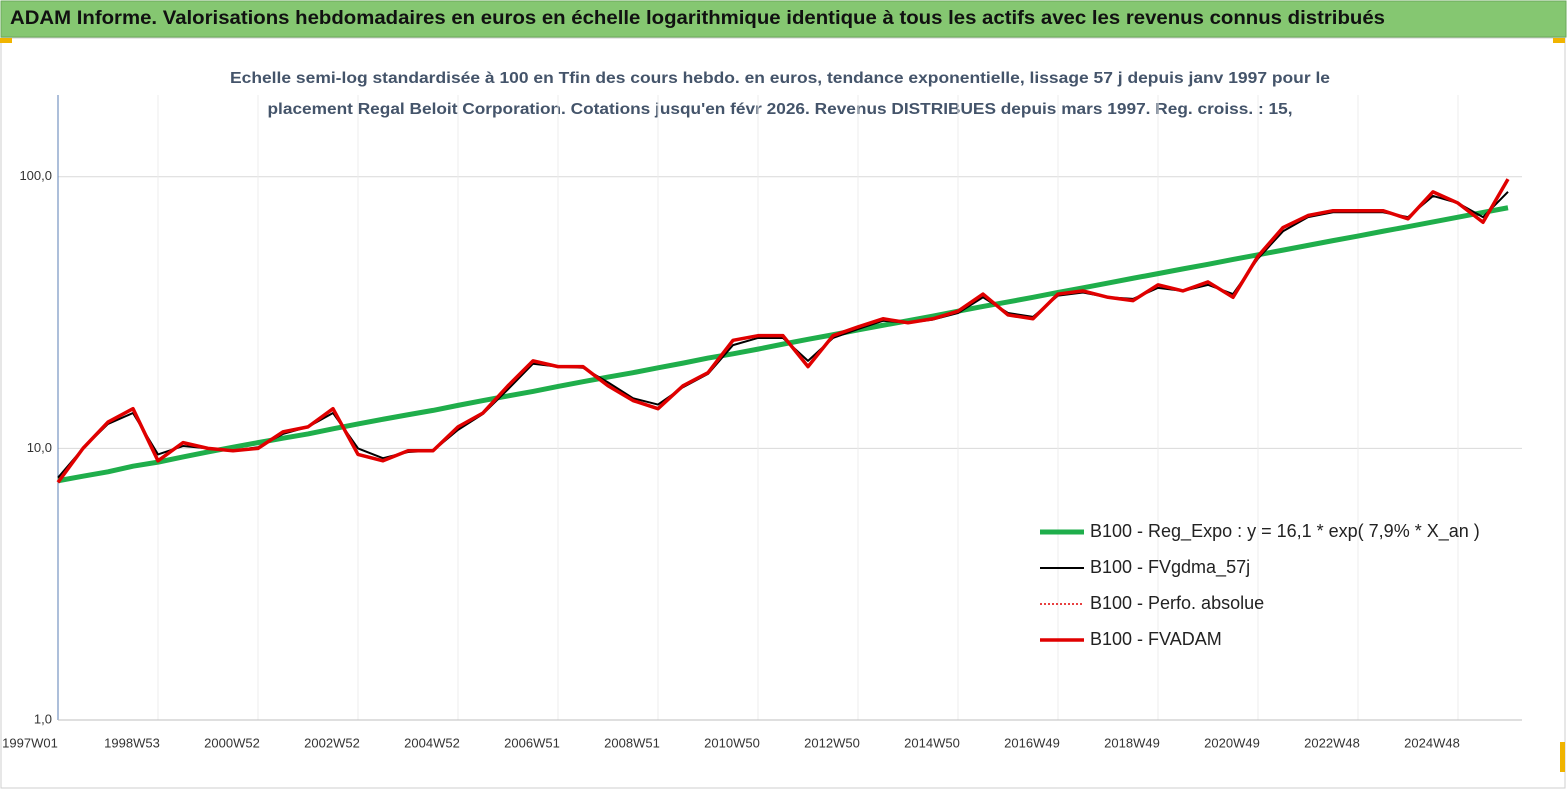 Image resolution: width=1567 pixels, height=790 pixels. What do you see at coordinates (1332, 742) in the screenshot?
I see `x-tick-label: 2022W48` at bounding box center [1332, 742].